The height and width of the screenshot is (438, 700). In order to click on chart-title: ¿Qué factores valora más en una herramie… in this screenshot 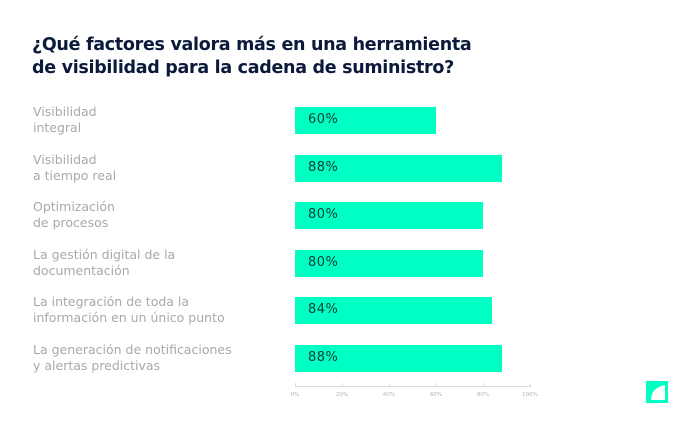, I will do `click(252, 57)`.